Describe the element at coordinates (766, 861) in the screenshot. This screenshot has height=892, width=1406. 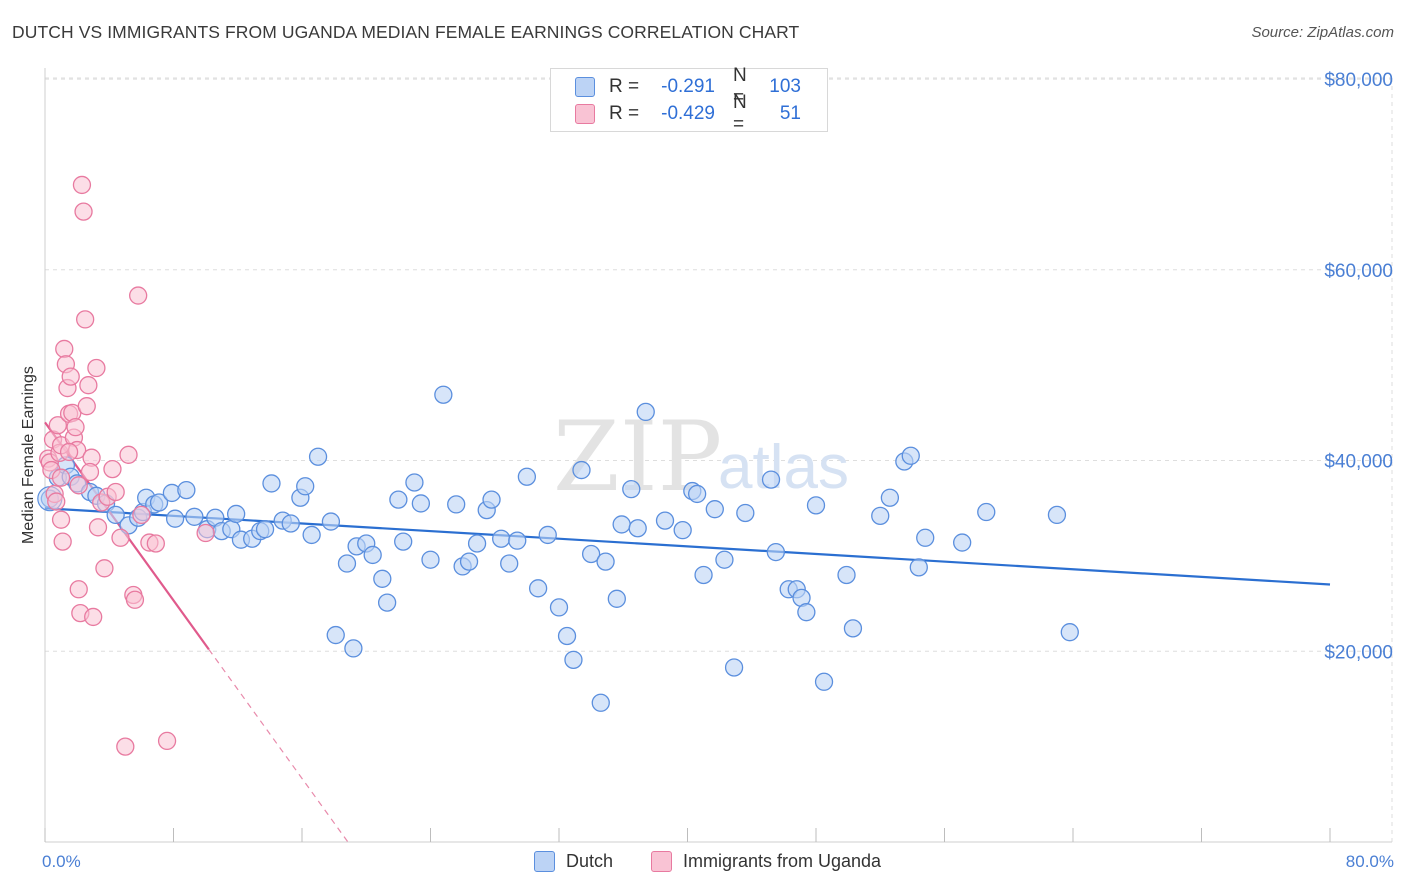
I see `legend-item-uganda: Immigrants from Uganda` at that location.